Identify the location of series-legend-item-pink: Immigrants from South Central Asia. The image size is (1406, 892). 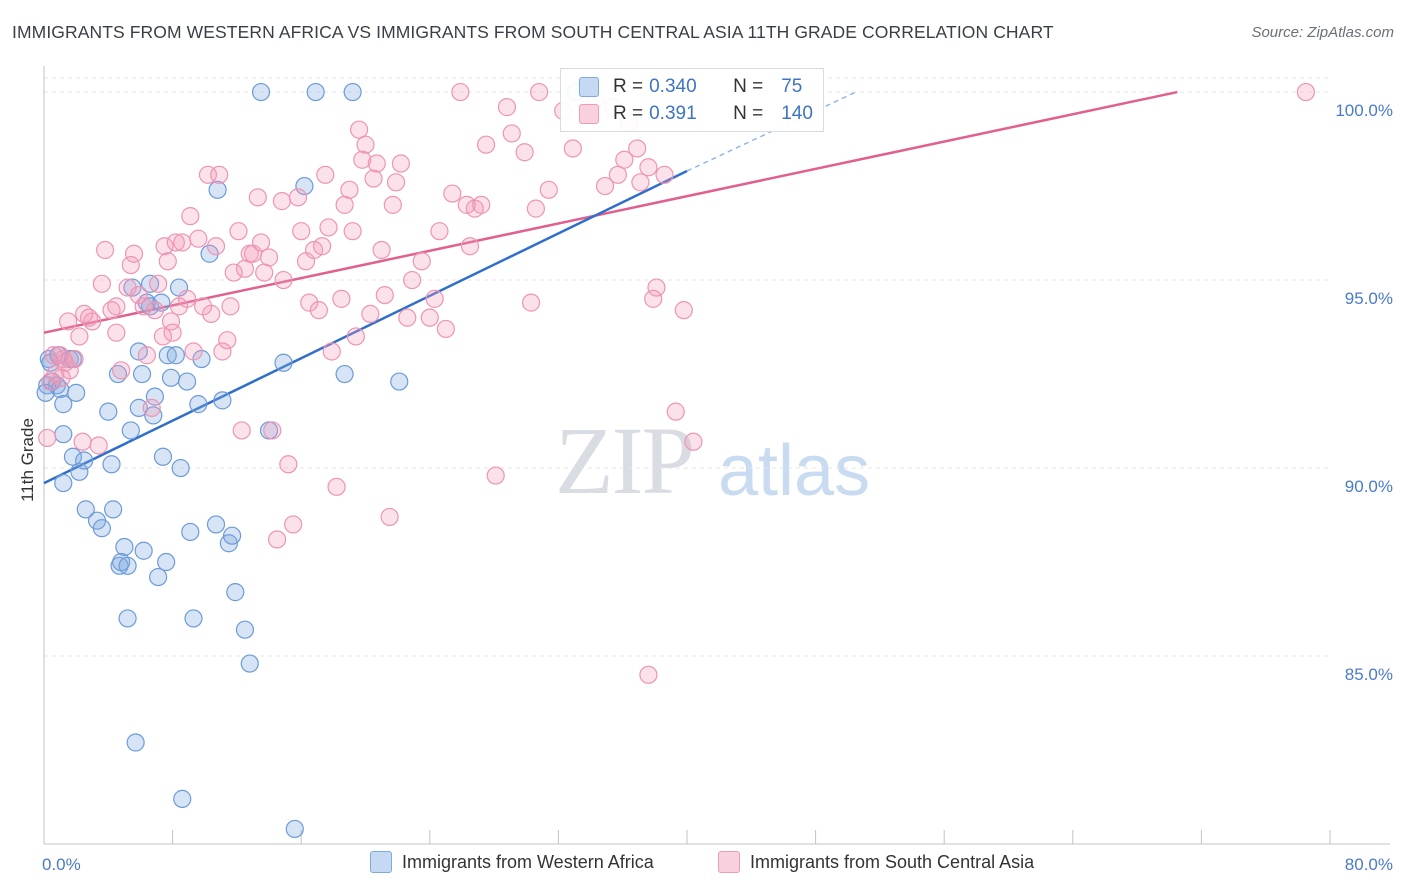
(876, 862).